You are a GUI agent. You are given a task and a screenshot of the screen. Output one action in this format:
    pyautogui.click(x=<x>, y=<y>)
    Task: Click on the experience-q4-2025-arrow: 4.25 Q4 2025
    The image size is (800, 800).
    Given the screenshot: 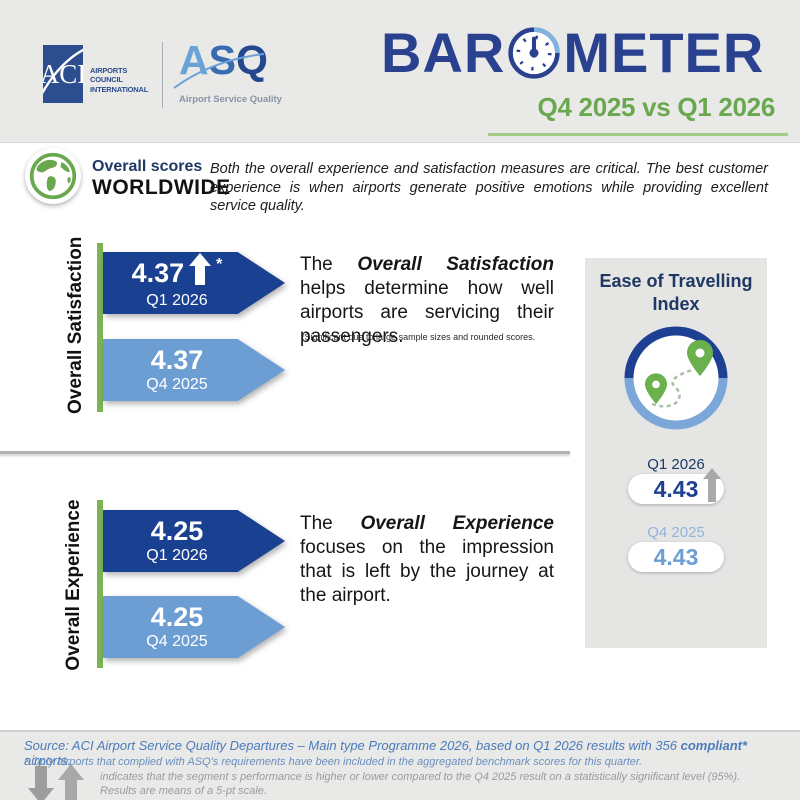 What is the action you would take?
    pyautogui.click(x=194, y=627)
    